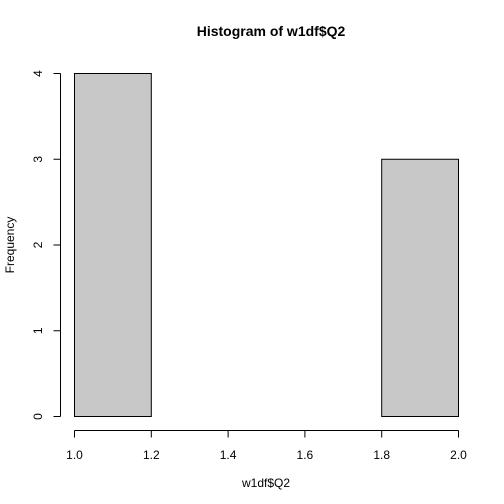 This screenshot has width=504, height=504. Describe the element at coordinates (74, 455) in the screenshot. I see `x-tick-label: 1.0` at that location.